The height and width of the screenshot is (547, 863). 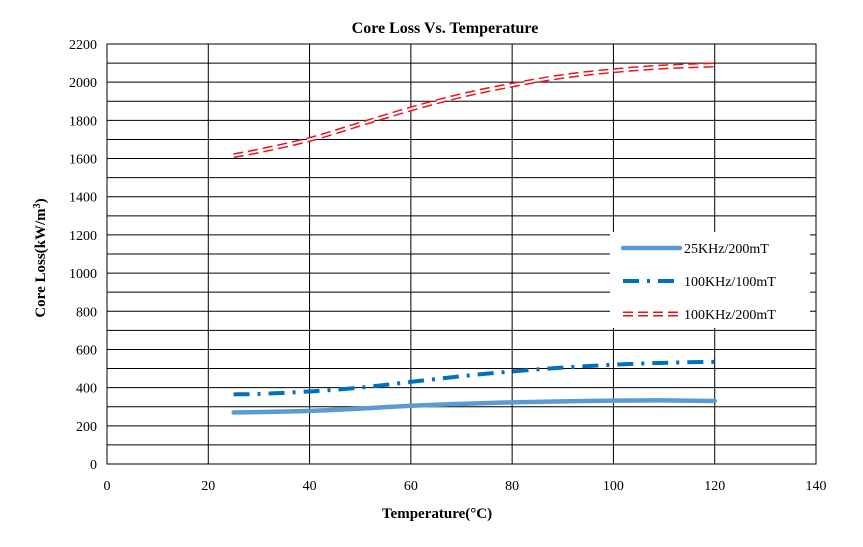 What do you see at coordinates (86, 312) in the screenshot?
I see `y-tick-label: 800` at bounding box center [86, 312].